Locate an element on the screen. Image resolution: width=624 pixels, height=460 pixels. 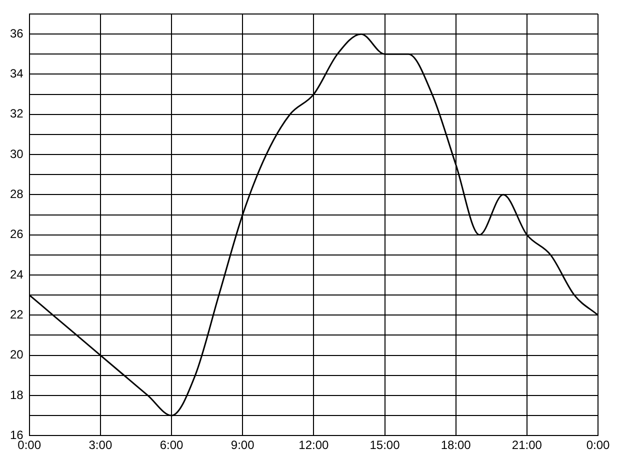
x-tick-label: 12:00 is located at coordinates (314, 445).